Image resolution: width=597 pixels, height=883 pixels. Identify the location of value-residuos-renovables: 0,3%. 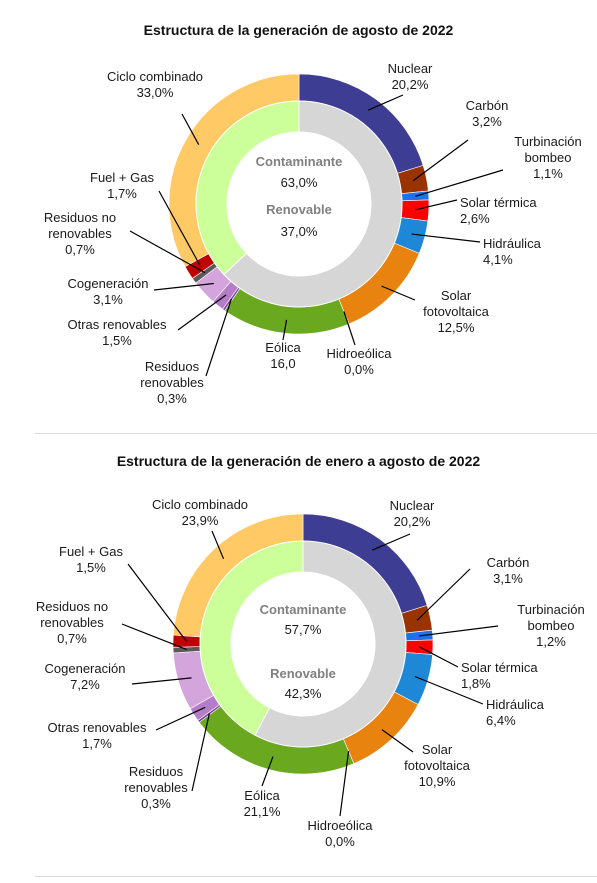
(156, 803).